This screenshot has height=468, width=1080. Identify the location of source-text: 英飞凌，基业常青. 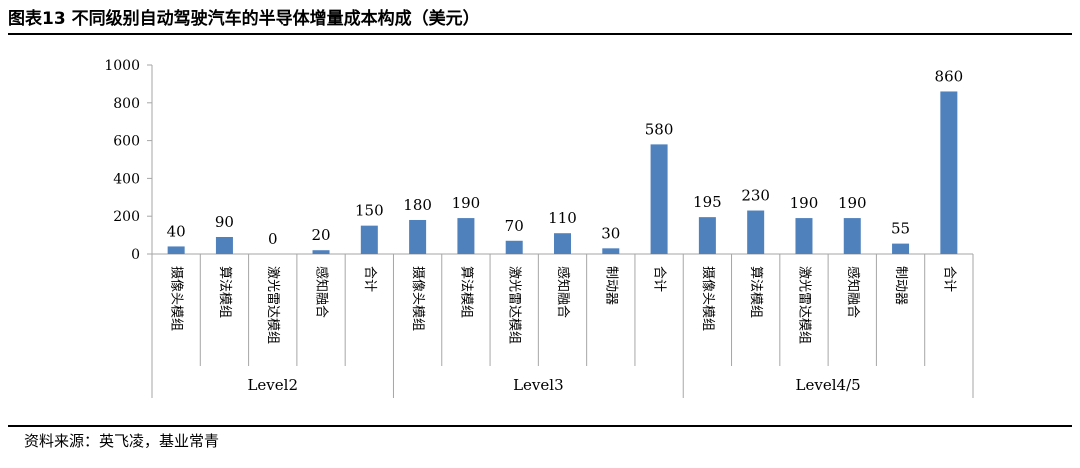
(159, 441).